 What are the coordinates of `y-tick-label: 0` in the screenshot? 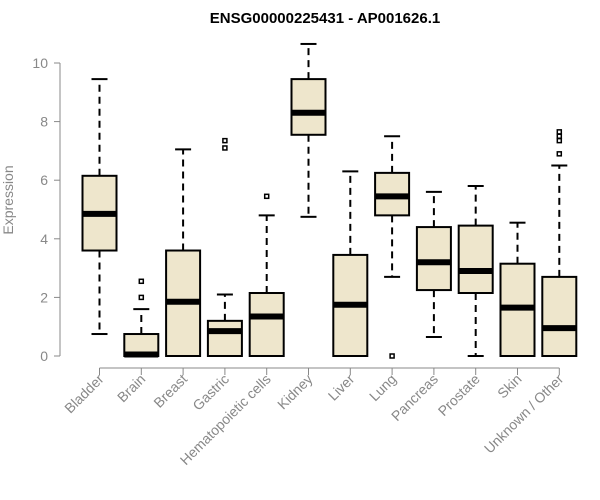 It's located at (44, 356).